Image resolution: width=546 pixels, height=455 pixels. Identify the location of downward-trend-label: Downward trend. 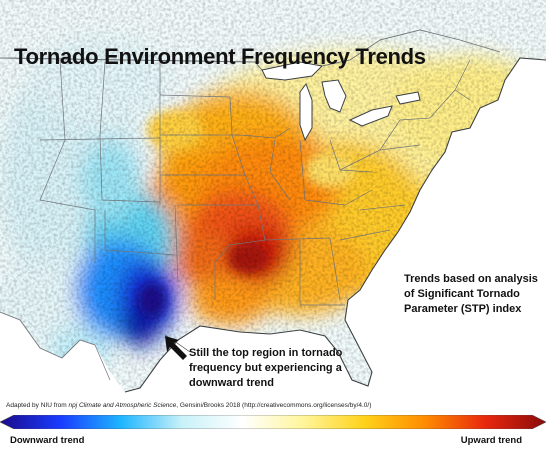
(47, 440).